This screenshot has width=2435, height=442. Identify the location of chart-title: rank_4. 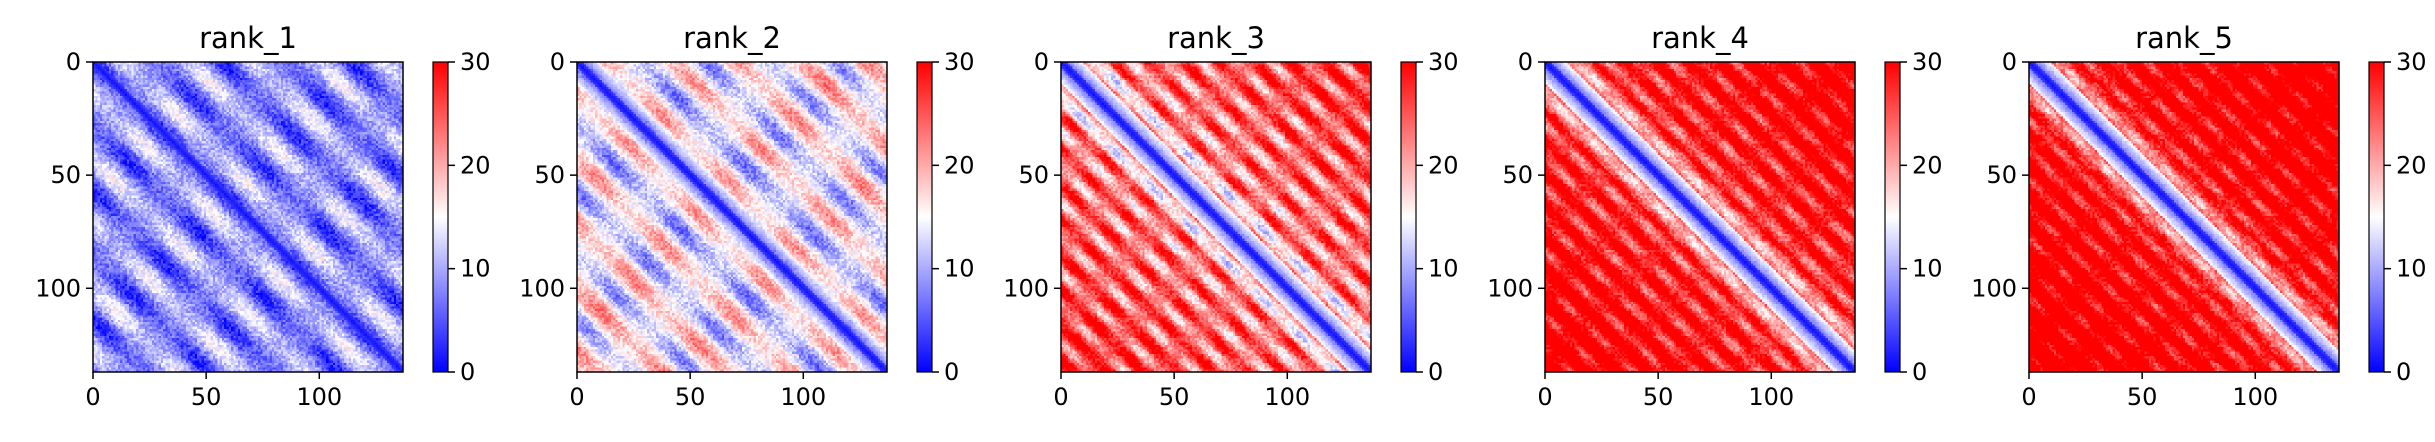
(1700, 38).